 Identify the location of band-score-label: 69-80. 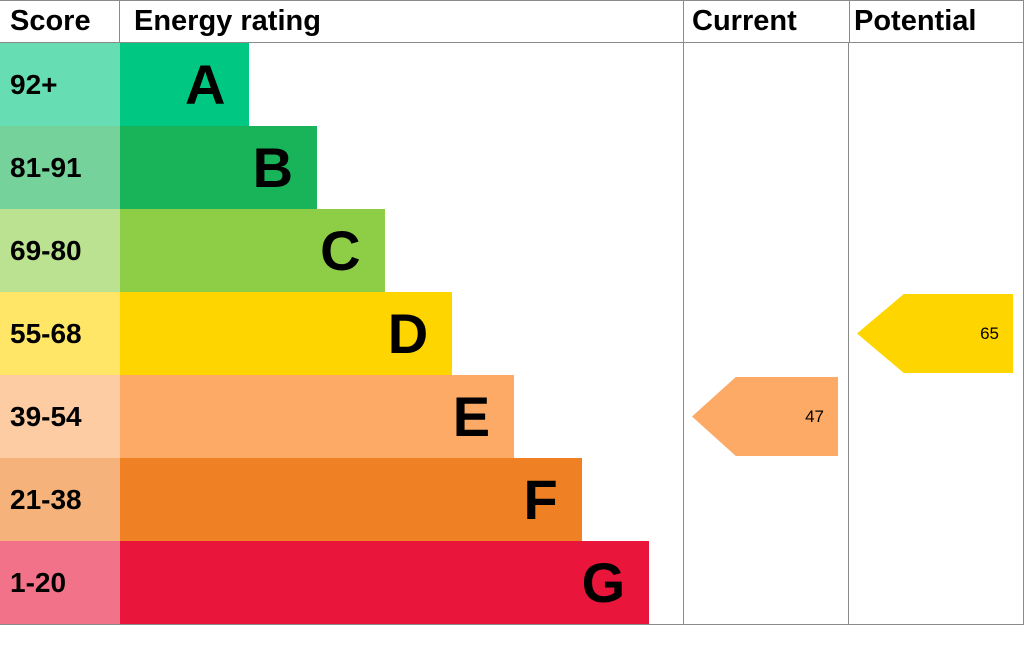
(60, 250).